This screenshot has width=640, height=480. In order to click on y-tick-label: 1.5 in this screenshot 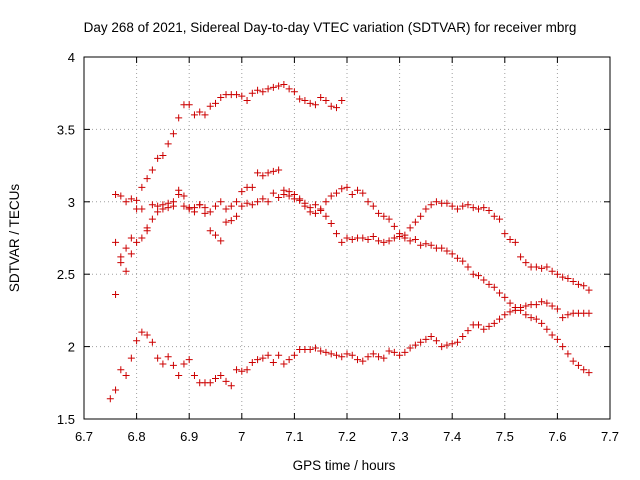, I will do `click(66, 419)`.